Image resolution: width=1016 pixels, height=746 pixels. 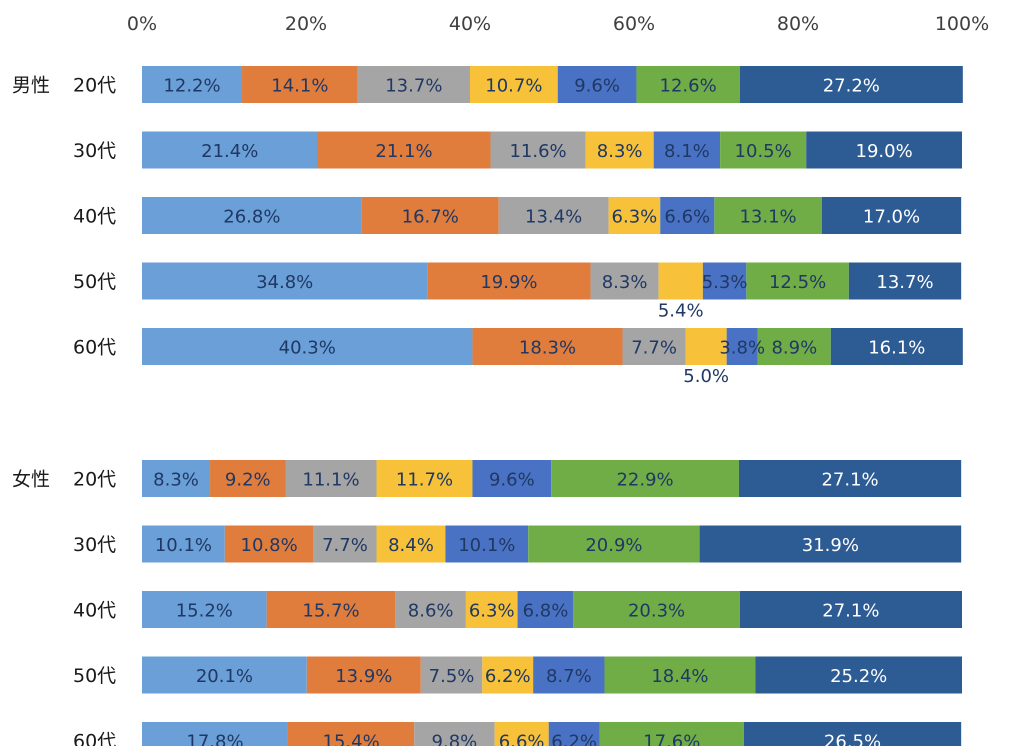 I want to click on data-label: 10.7%, so click(x=513, y=86).